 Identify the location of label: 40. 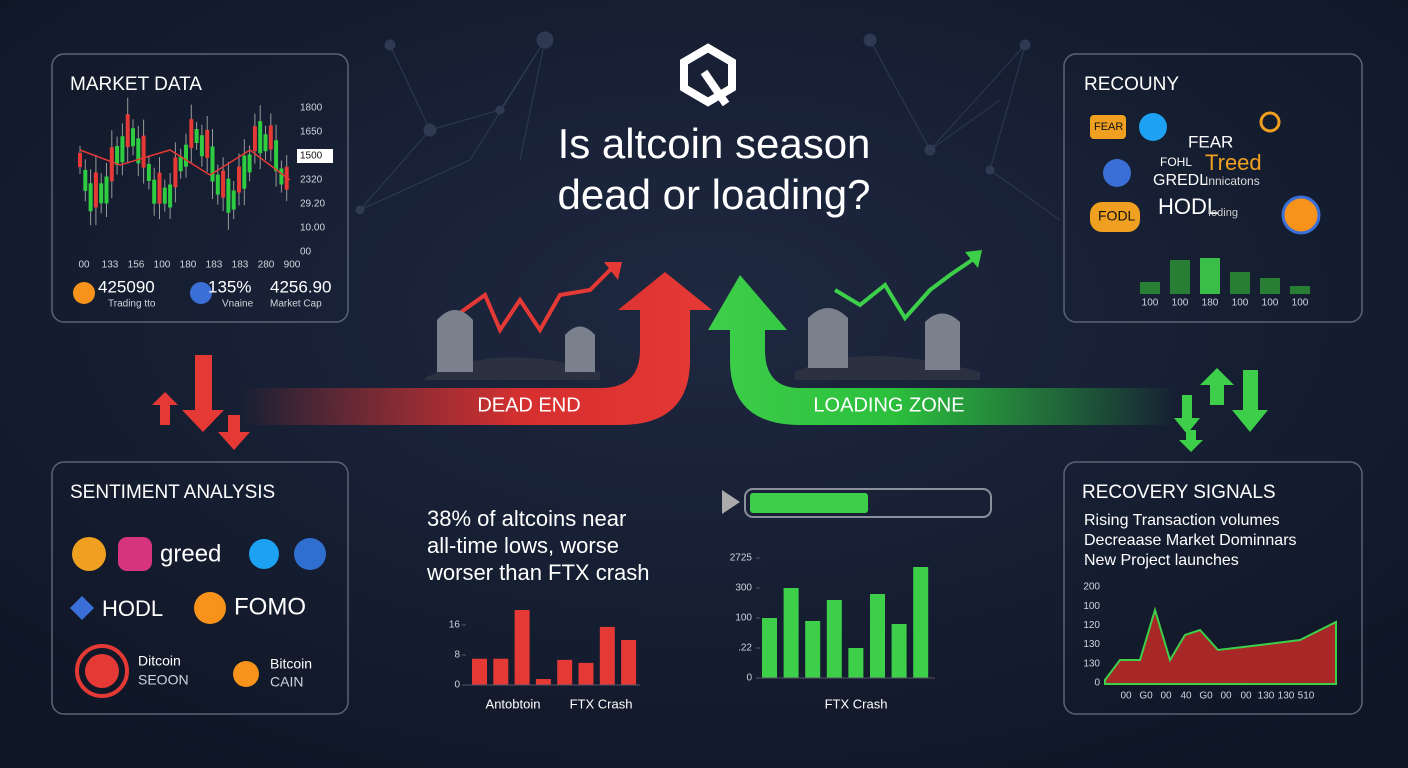
(1186, 696).